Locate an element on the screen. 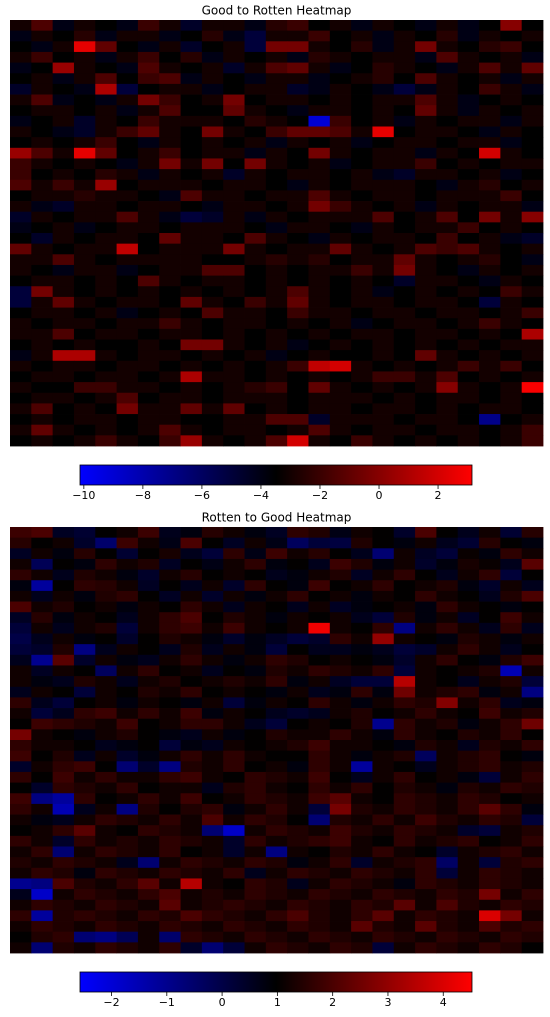 The image size is (550, 1017). colorbar-tick-label: 2 is located at coordinates (438, 495).